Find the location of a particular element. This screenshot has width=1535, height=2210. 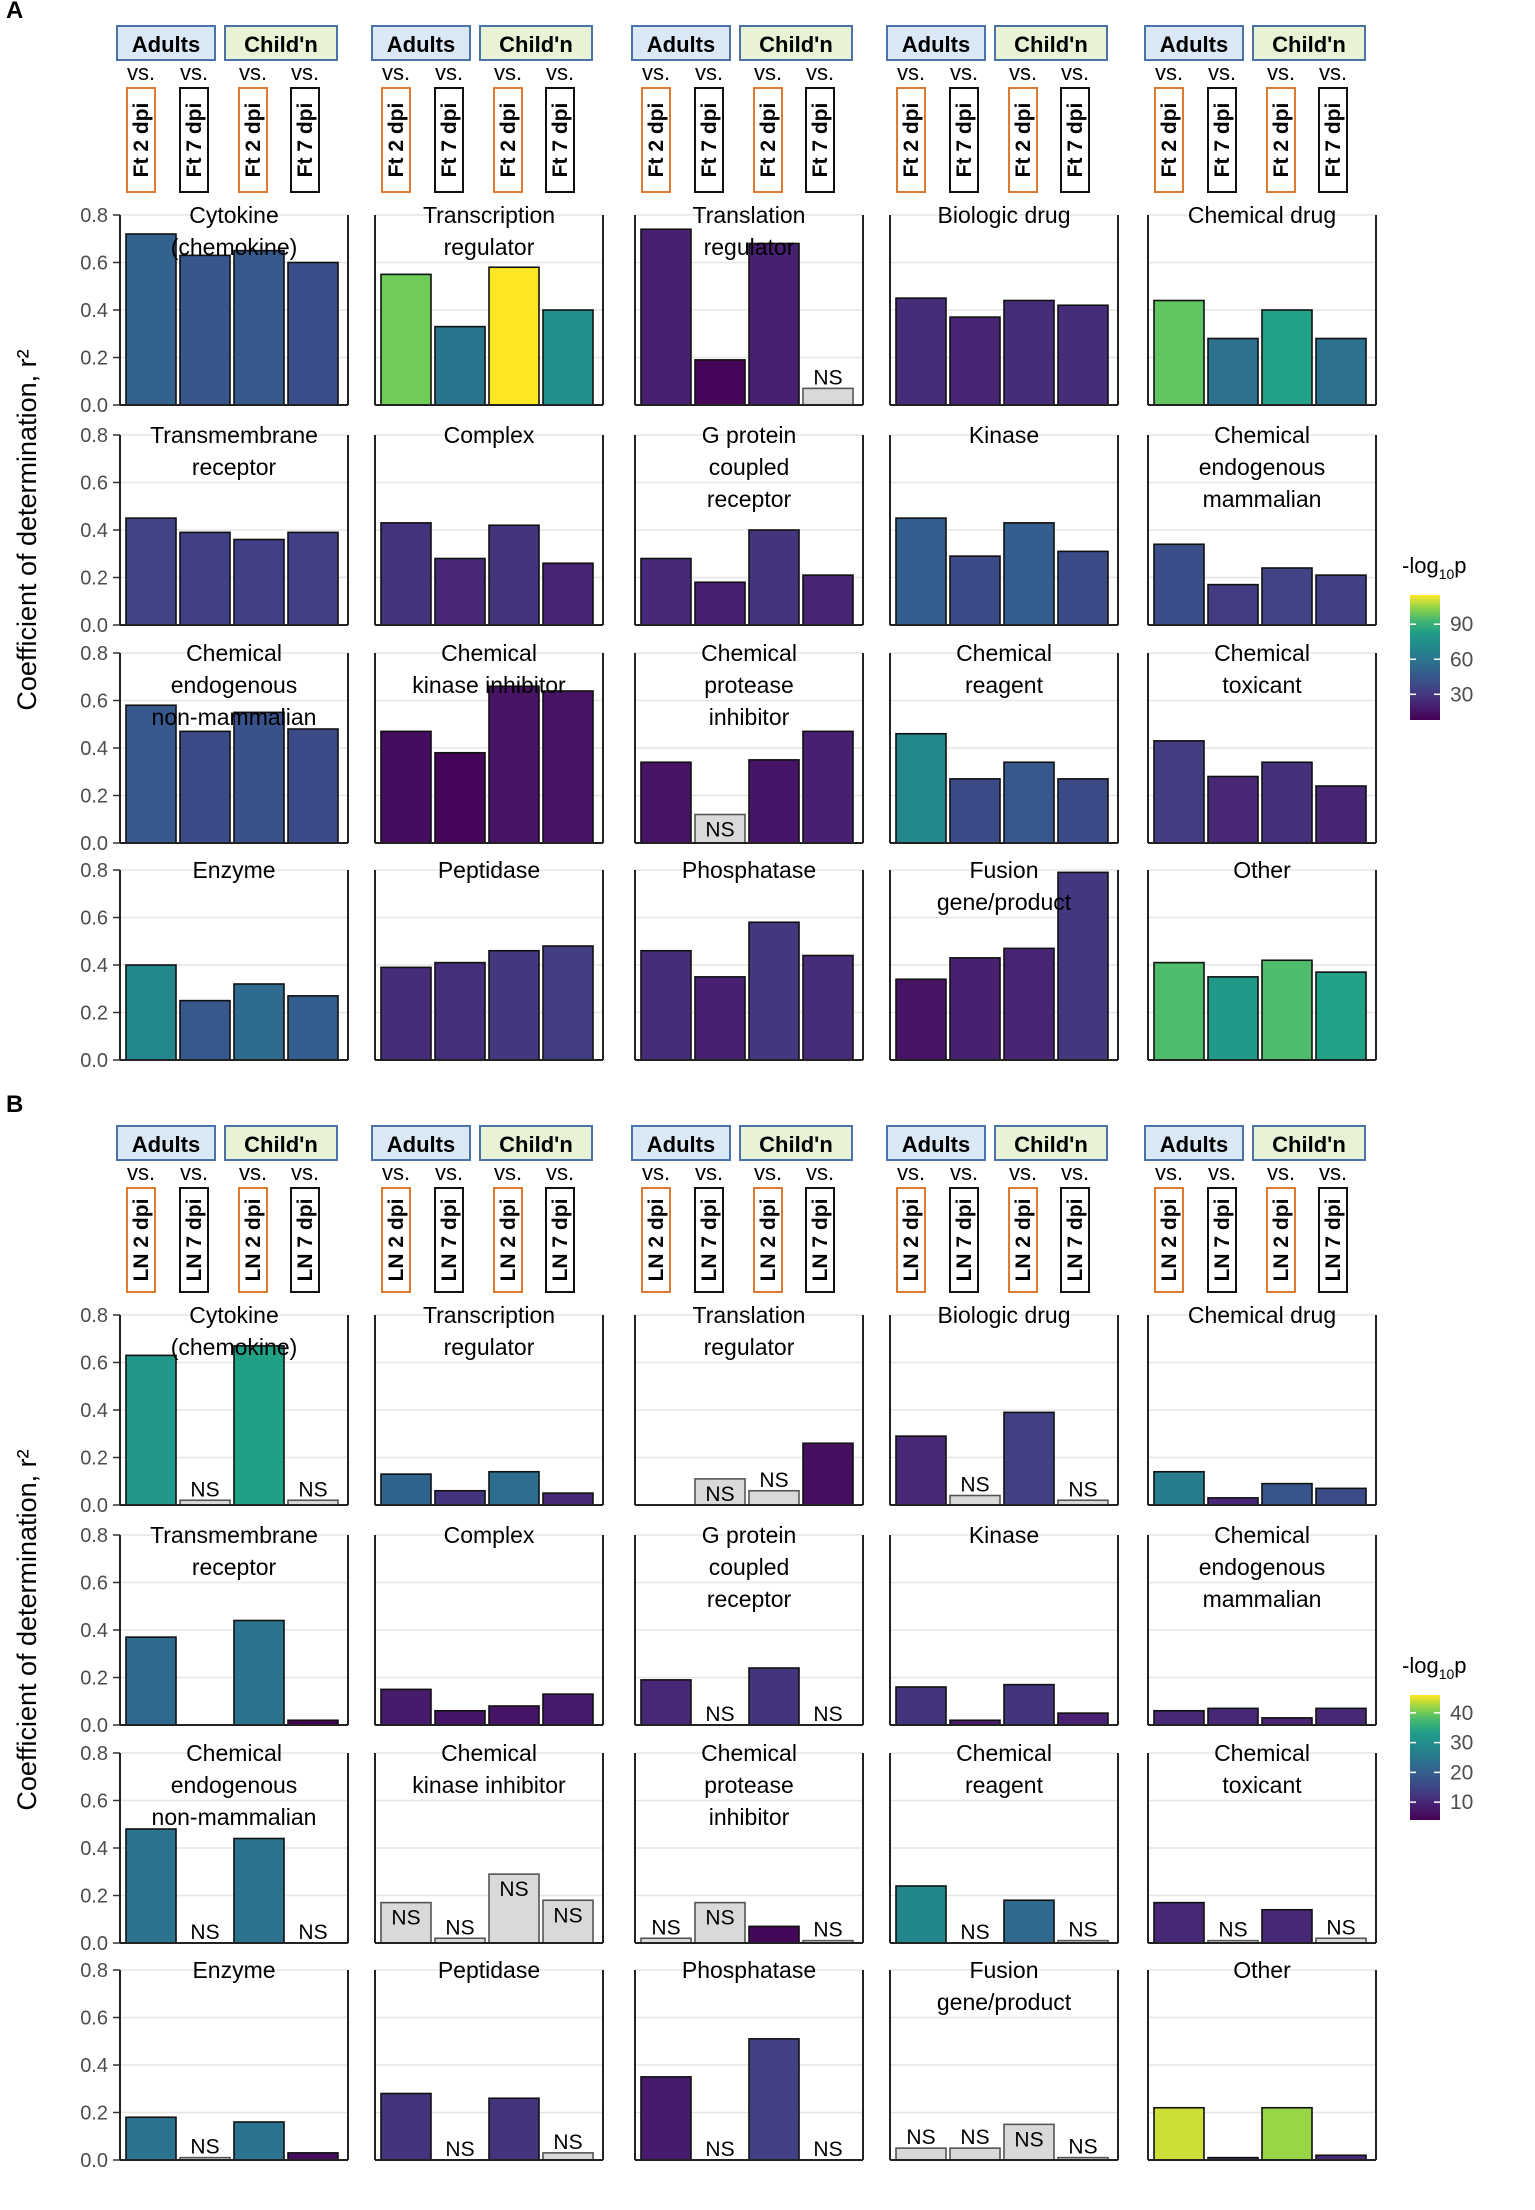

facet-title: Phosphatase is located at coordinates (749, 870).